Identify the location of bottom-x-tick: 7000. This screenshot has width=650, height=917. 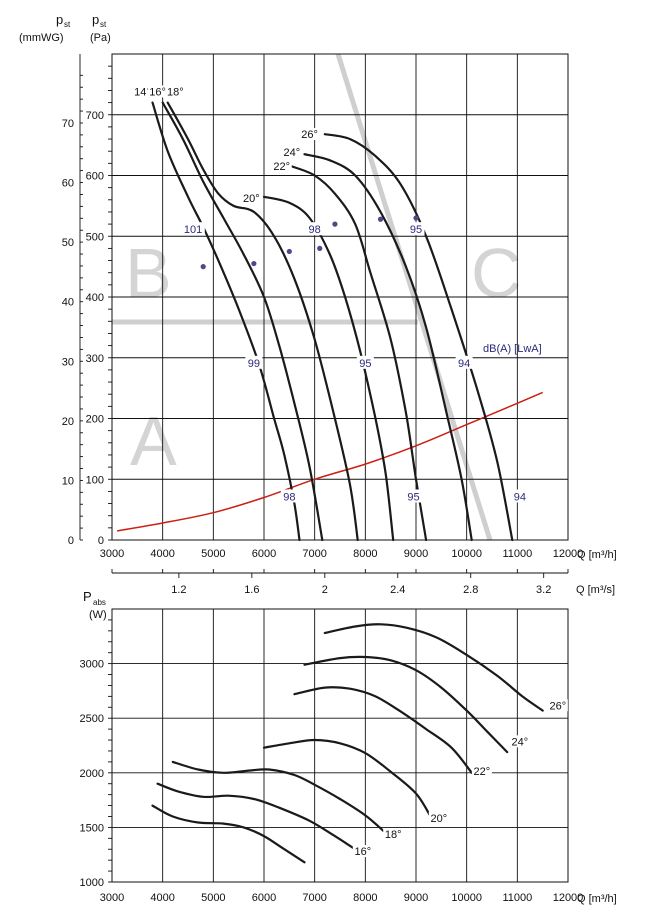
(314, 898).